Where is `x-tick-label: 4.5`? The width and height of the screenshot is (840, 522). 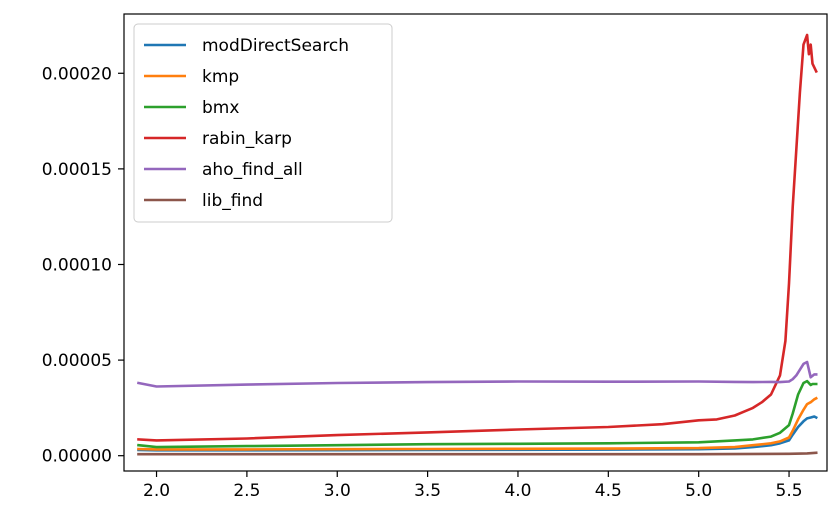
x-tick-label: 4.5 is located at coordinates (608, 491).